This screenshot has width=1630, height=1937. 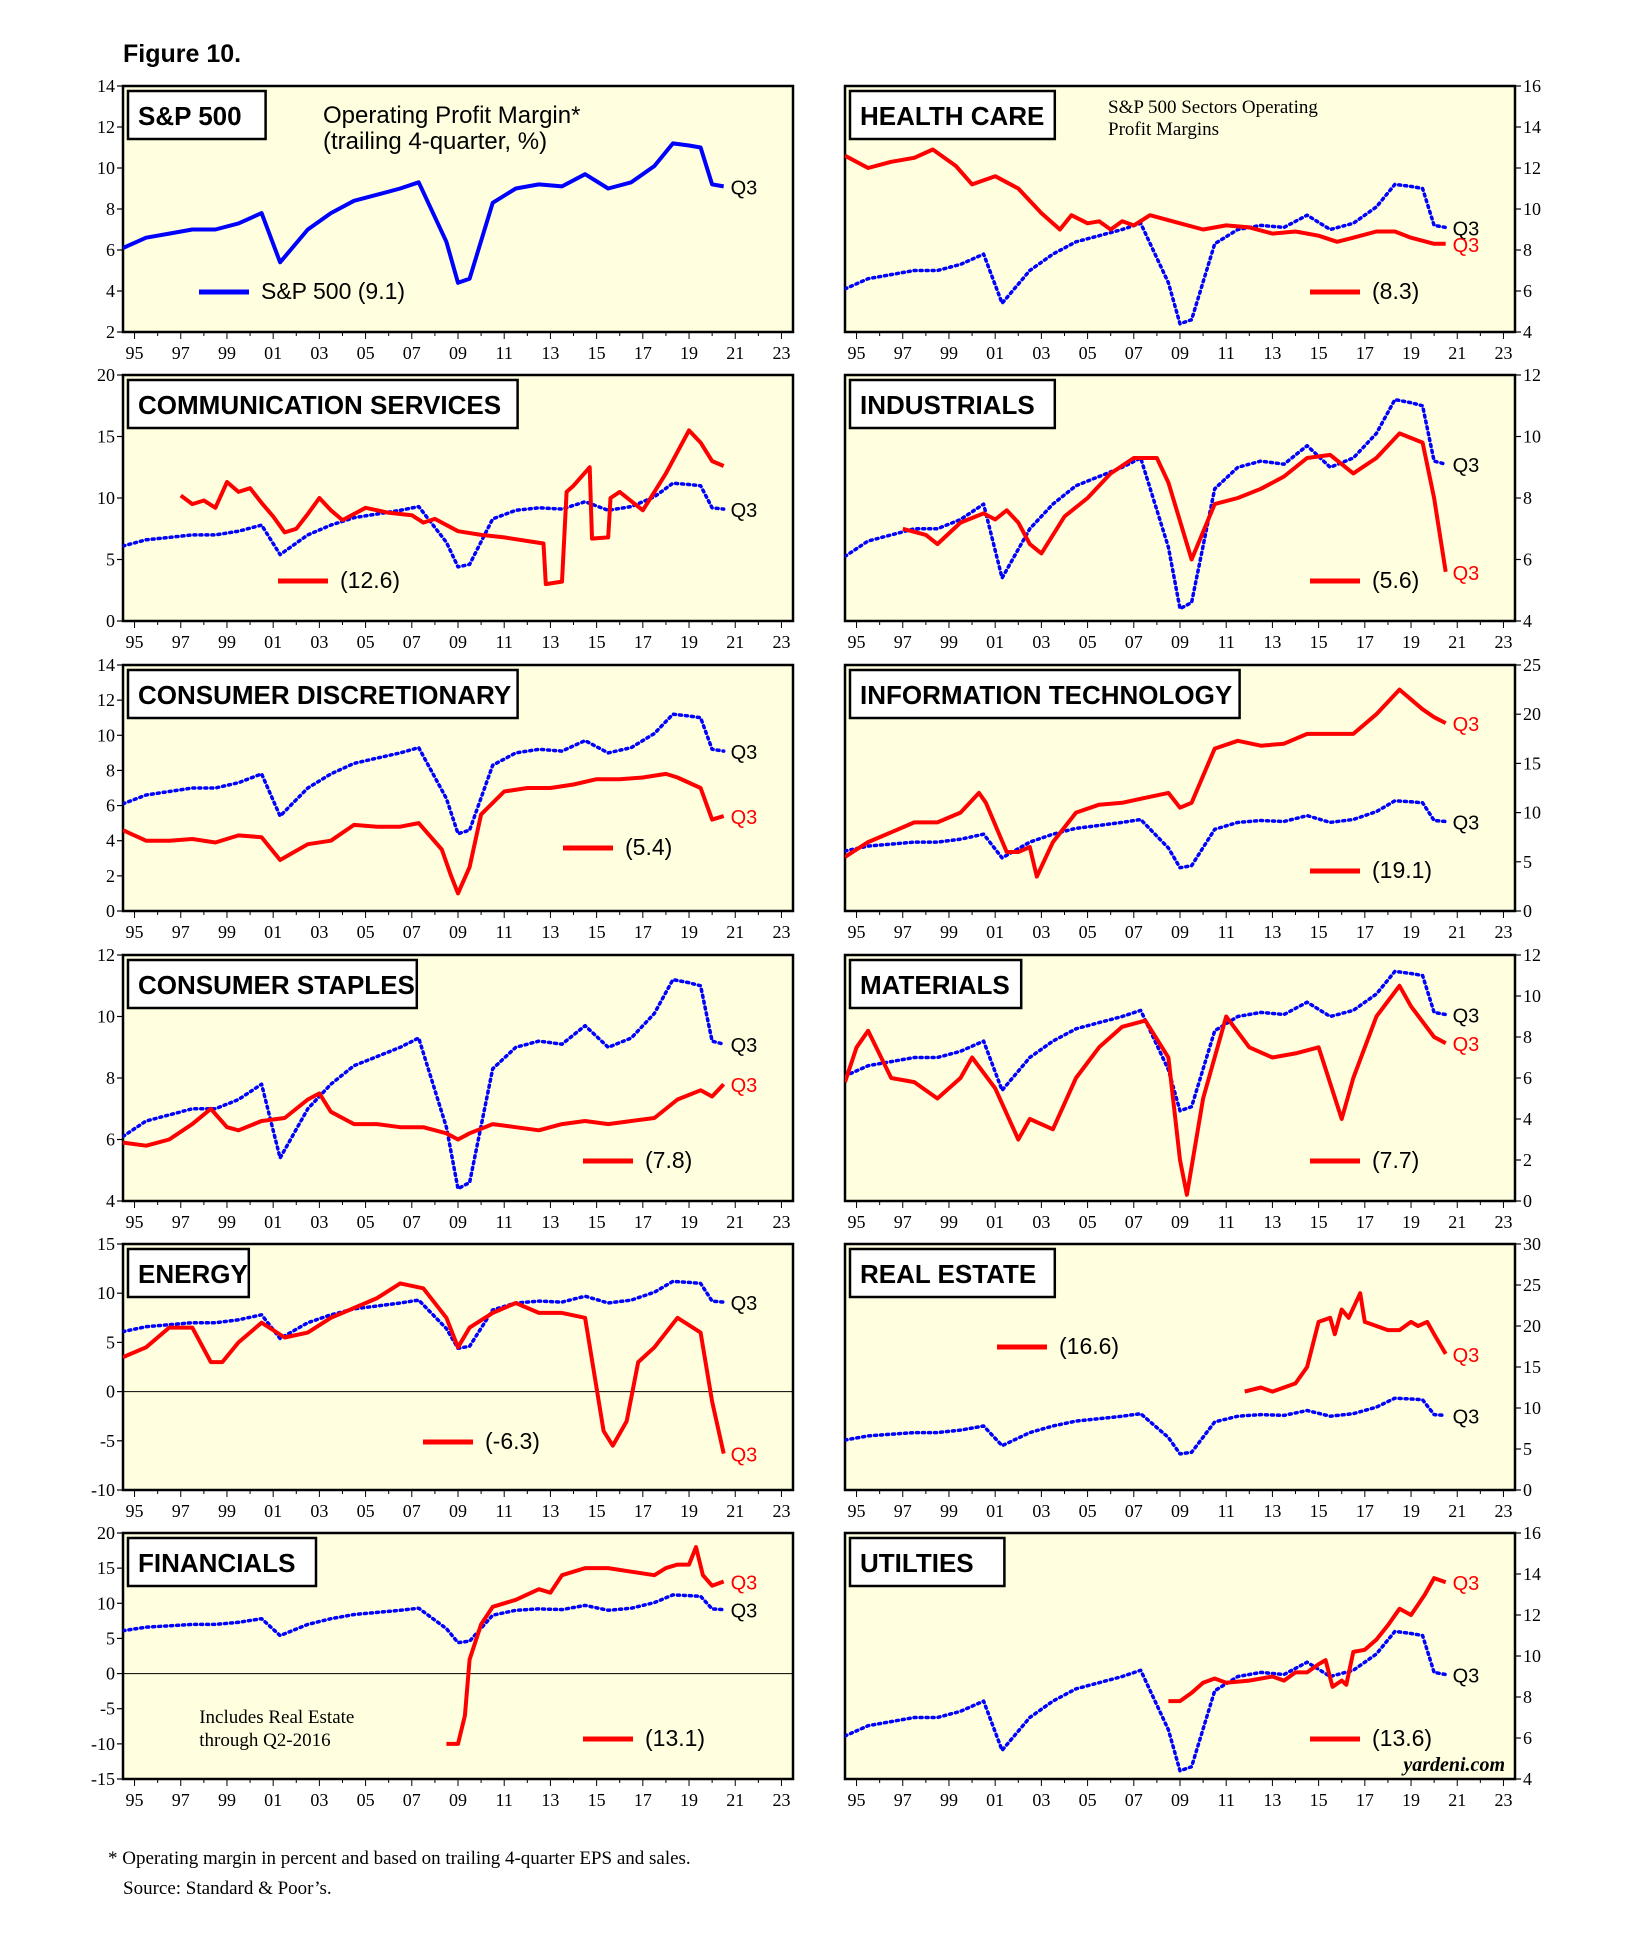 I want to click on legend-label: (5.4), so click(x=648, y=847).